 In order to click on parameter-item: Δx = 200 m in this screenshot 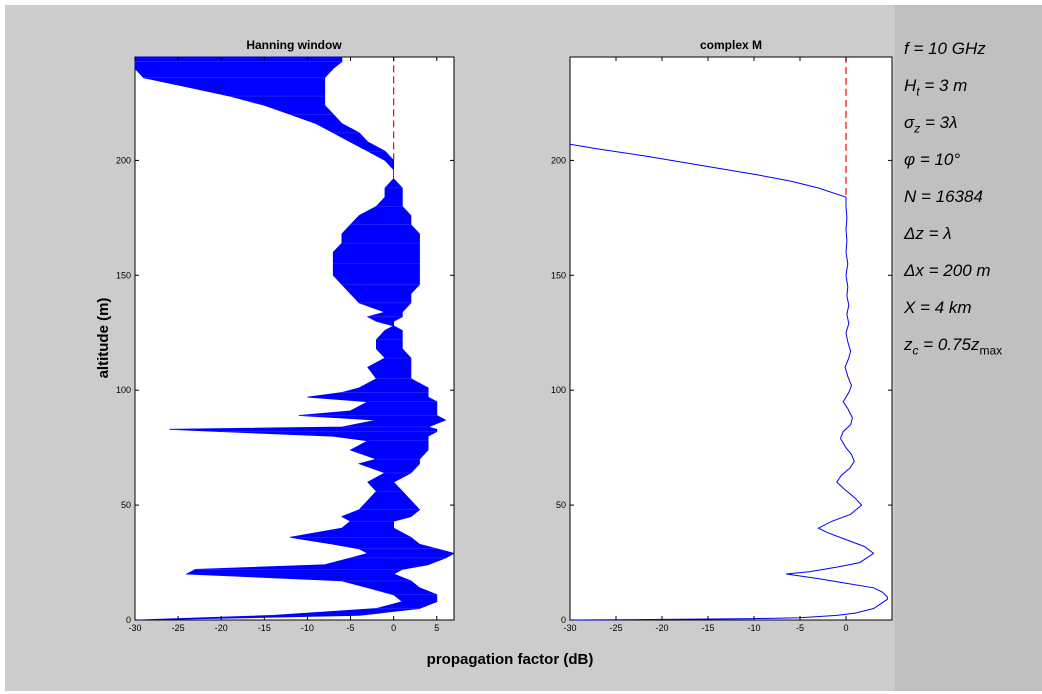, I will do `click(947, 270)`.